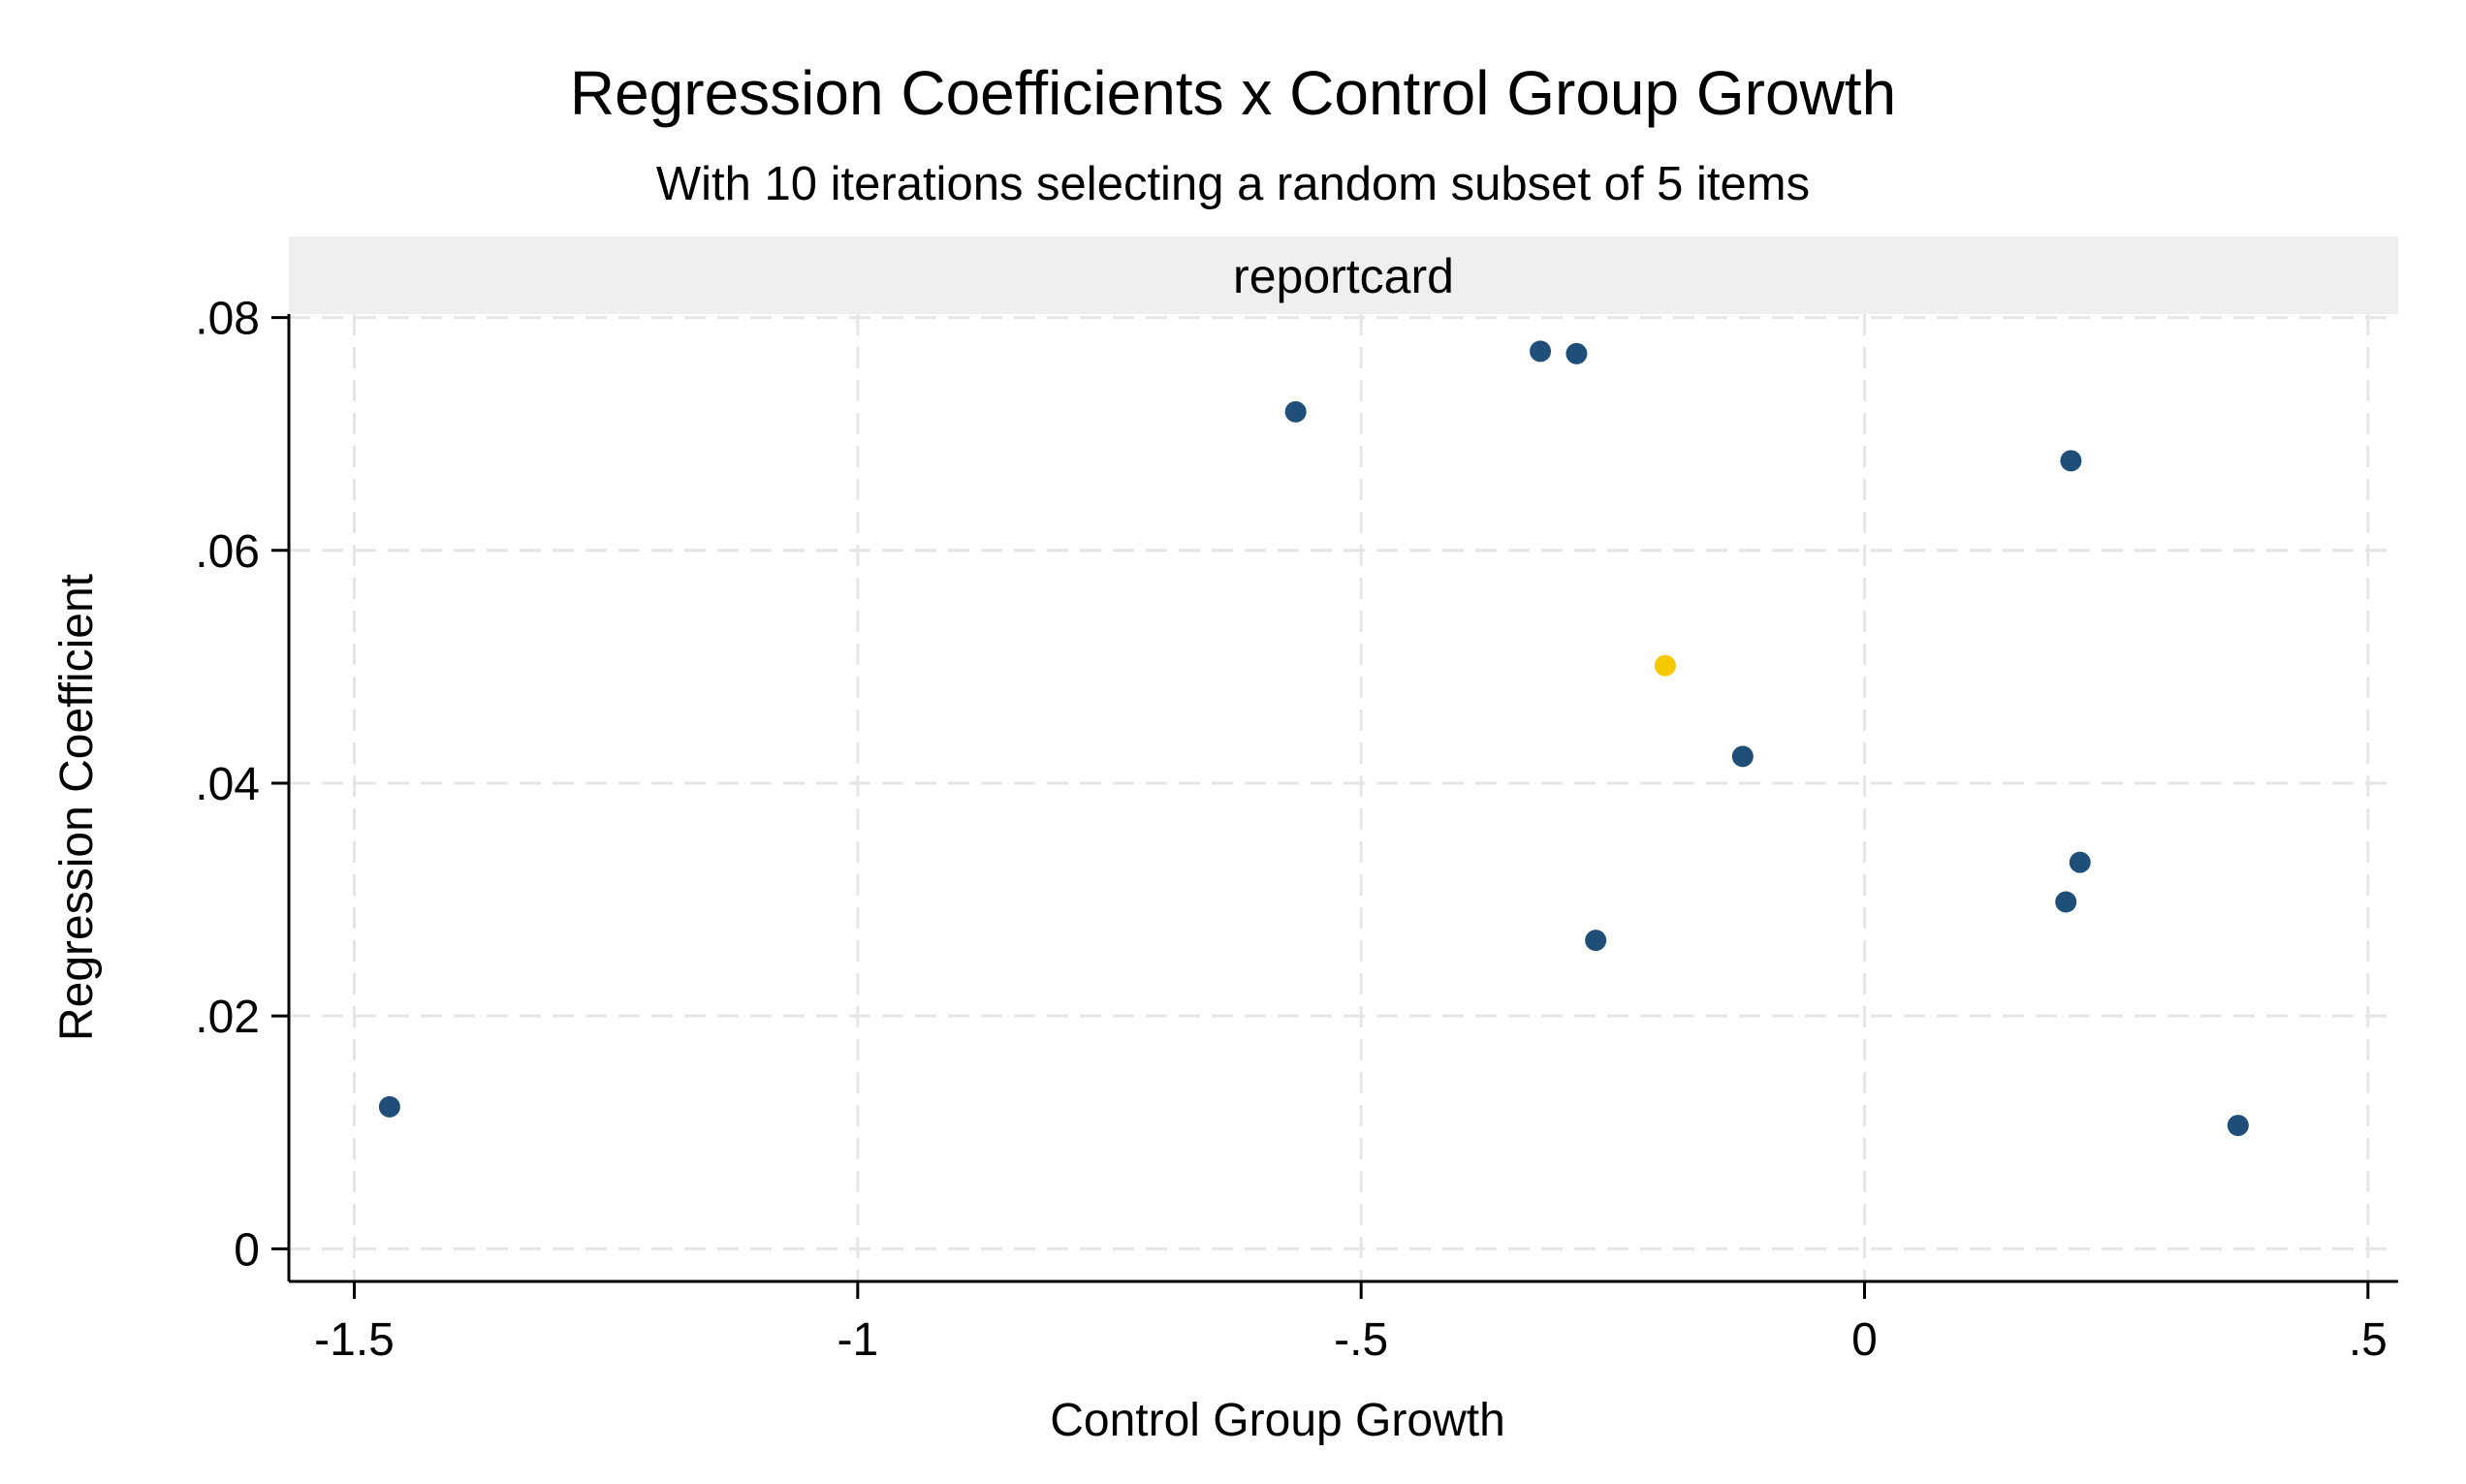 The height and width of the screenshot is (1484, 2466). Describe the element at coordinates (77, 808) in the screenshot. I see `y-axis-label: Regression Coefficient` at that location.